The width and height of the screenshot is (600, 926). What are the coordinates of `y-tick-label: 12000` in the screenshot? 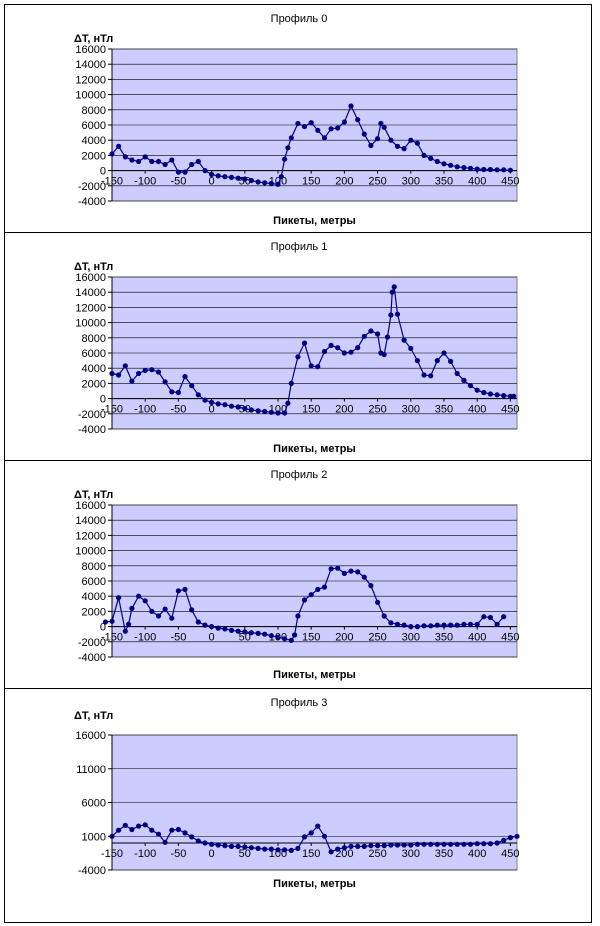 It's located at (90, 308).